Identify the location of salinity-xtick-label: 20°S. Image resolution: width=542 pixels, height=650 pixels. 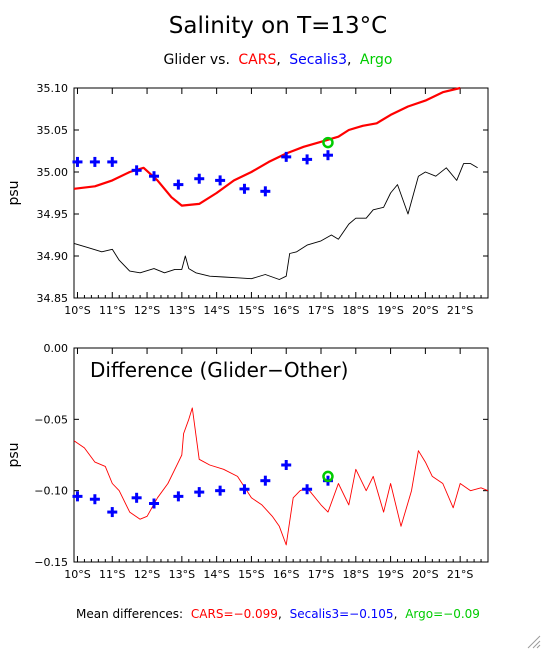
(425, 310).